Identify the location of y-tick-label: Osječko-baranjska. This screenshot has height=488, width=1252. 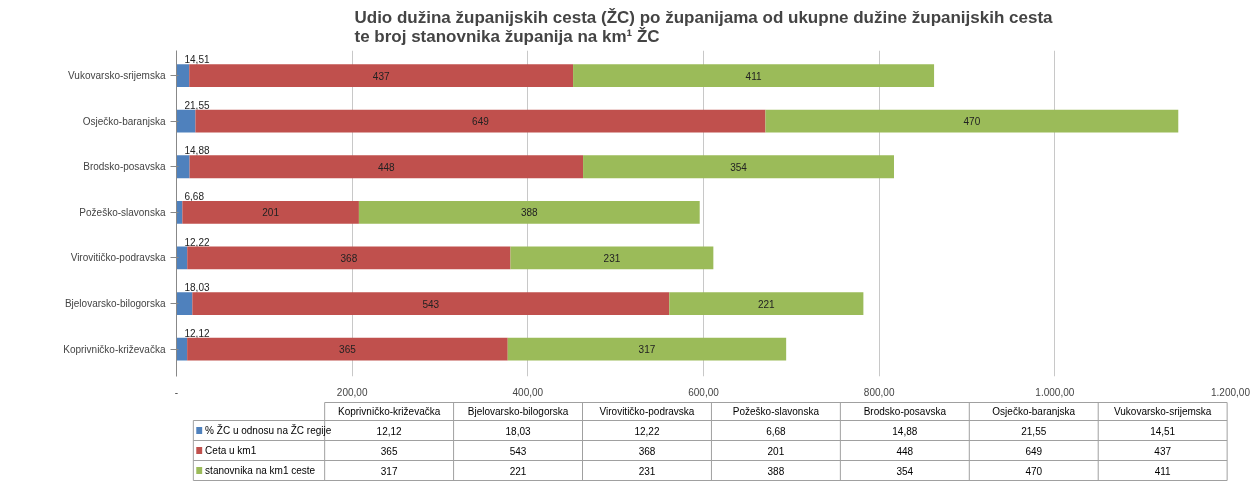
(124, 121).